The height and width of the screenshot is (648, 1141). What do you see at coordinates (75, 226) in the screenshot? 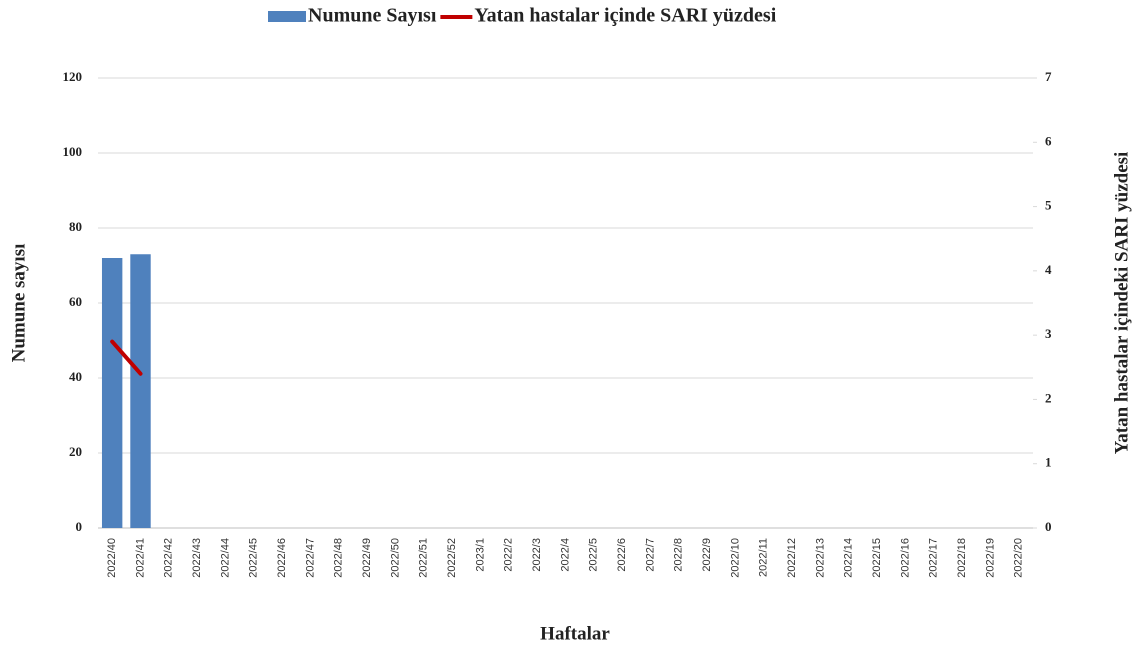
I see `y-tick-label: 80` at bounding box center [75, 226].